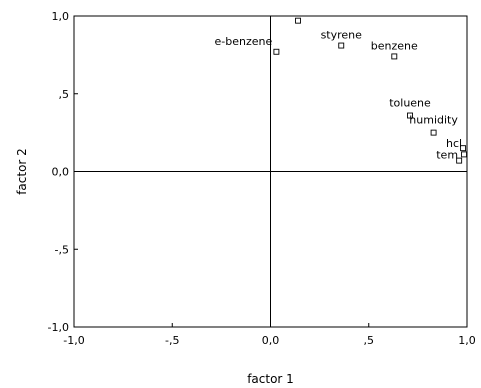 This screenshot has height=388, width=481. I want to click on x-tick-label: -1,0, so click(73, 340).